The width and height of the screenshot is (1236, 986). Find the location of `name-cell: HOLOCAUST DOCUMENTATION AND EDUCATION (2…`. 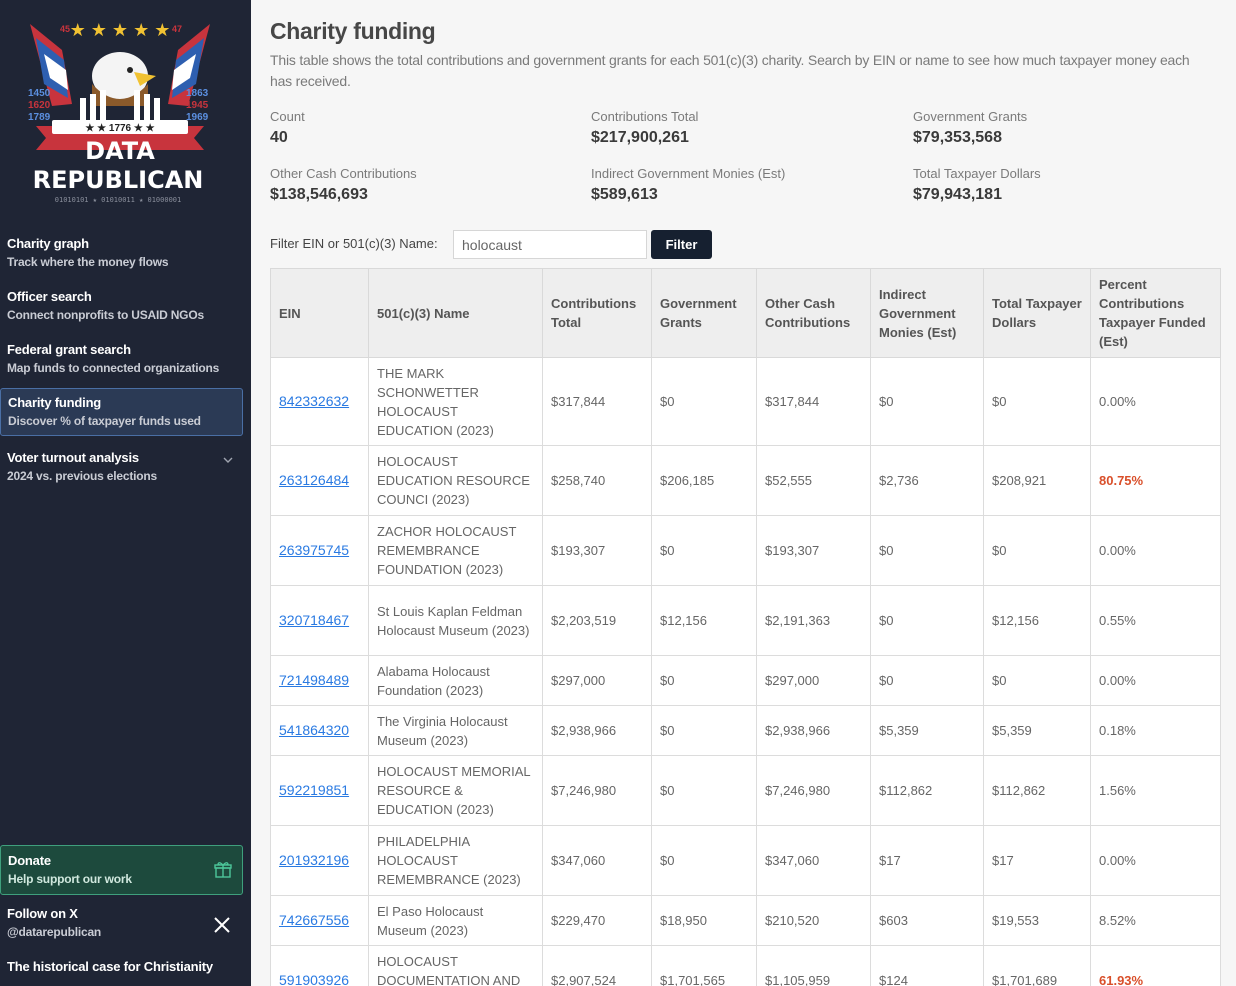

name-cell: HOLOCAUST DOCUMENTATION AND EDUCATION (2… is located at coordinates (455, 965).